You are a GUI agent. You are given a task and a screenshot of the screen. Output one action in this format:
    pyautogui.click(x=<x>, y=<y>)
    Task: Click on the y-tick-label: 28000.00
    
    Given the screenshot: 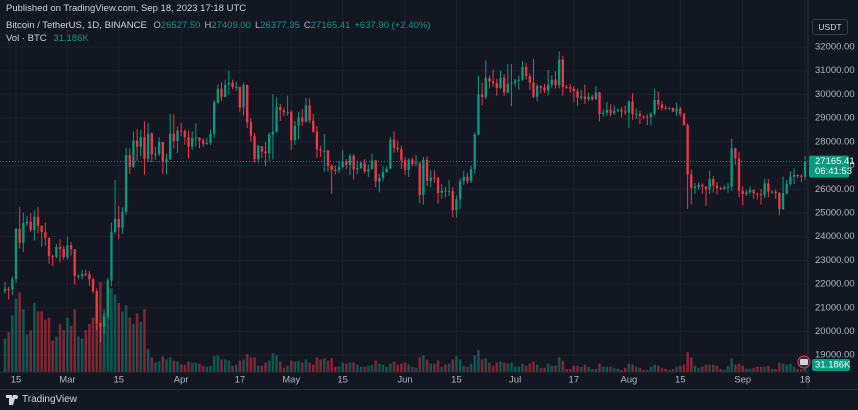 What is the action you would take?
    pyautogui.click(x=835, y=141)
    